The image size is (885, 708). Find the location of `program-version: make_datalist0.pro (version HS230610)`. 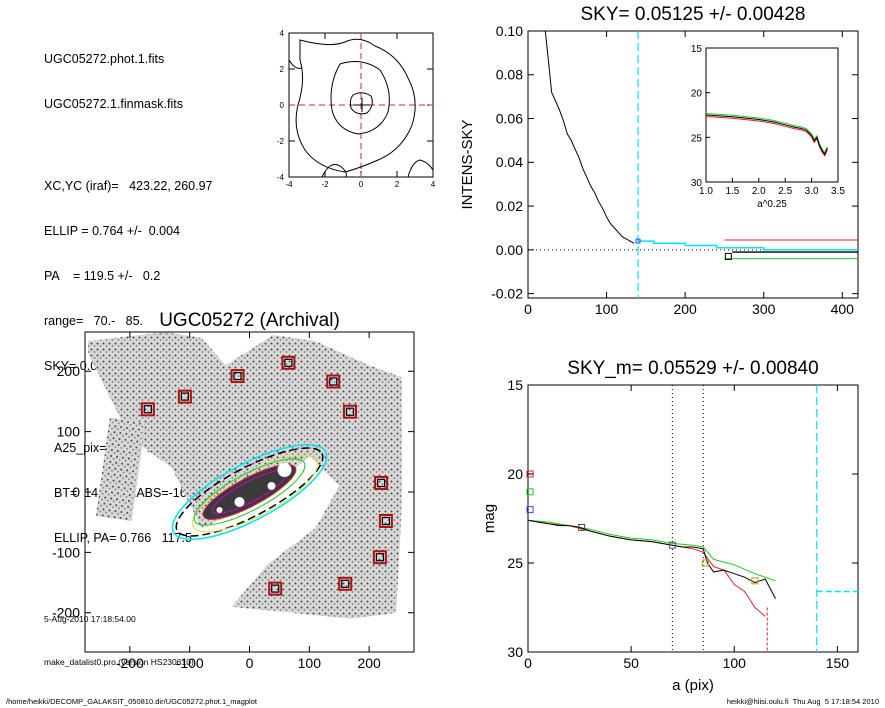

program-version: make_datalist0.pro (version HS230610) is located at coordinates (119, 662).